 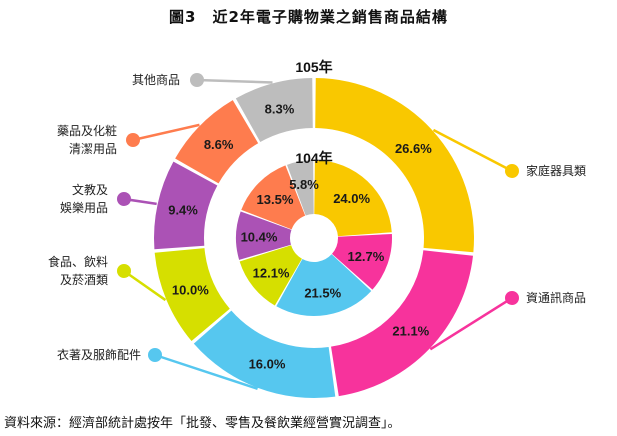 I want to click on category-label-6-line-1: 藥品及化粧, so click(x=87, y=131).